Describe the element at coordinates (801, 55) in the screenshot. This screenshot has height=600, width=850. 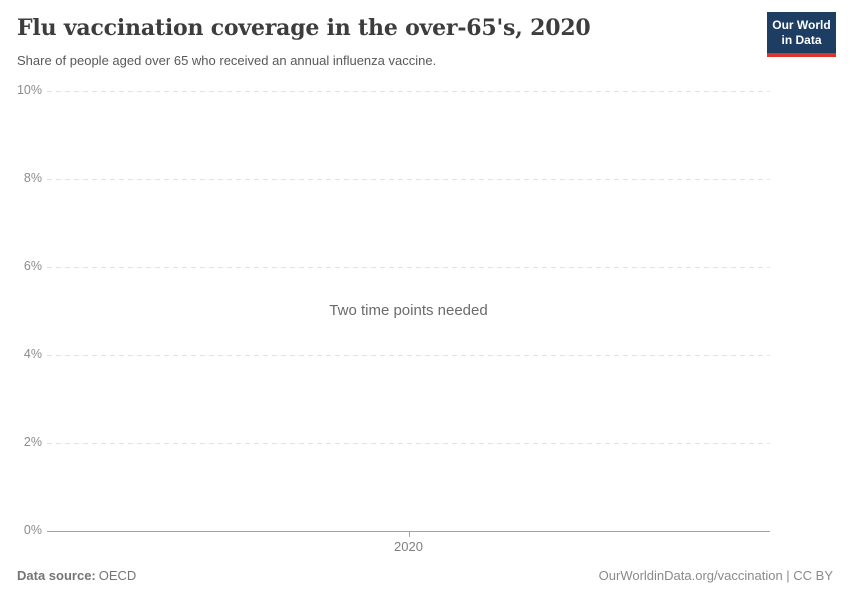
I see `owid-logo-red-bar` at that location.